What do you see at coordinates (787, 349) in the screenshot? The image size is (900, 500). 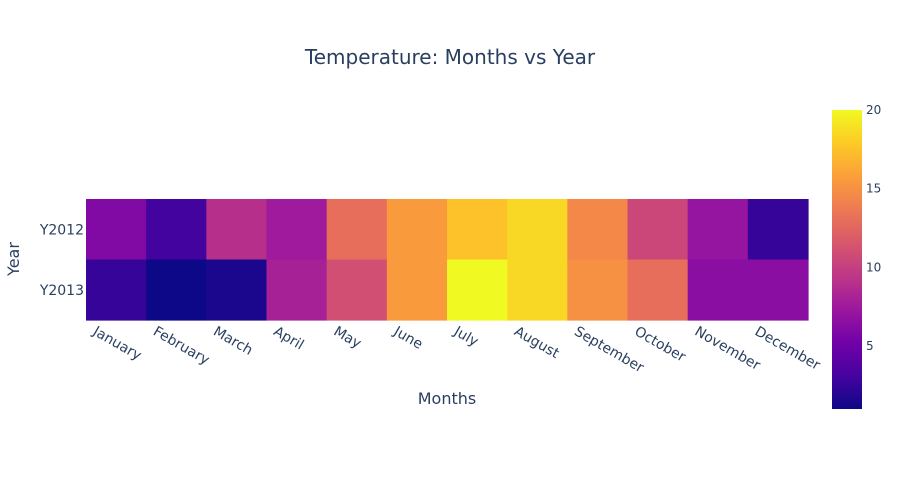 I see `x-tick-label: December` at bounding box center [787, 349].